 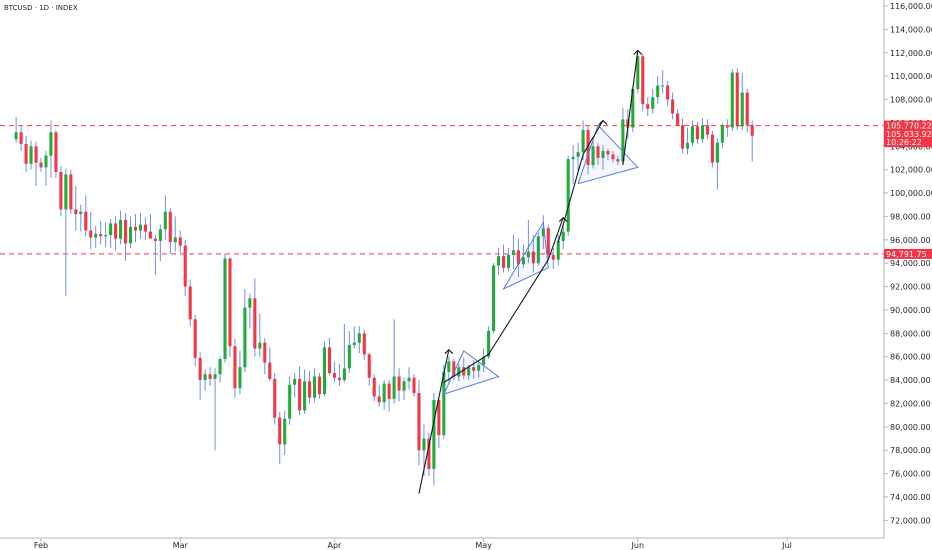 I want to click on x-tick-labels: Feb Mar Apr May Jun Jul, so click(x=413, y=544).